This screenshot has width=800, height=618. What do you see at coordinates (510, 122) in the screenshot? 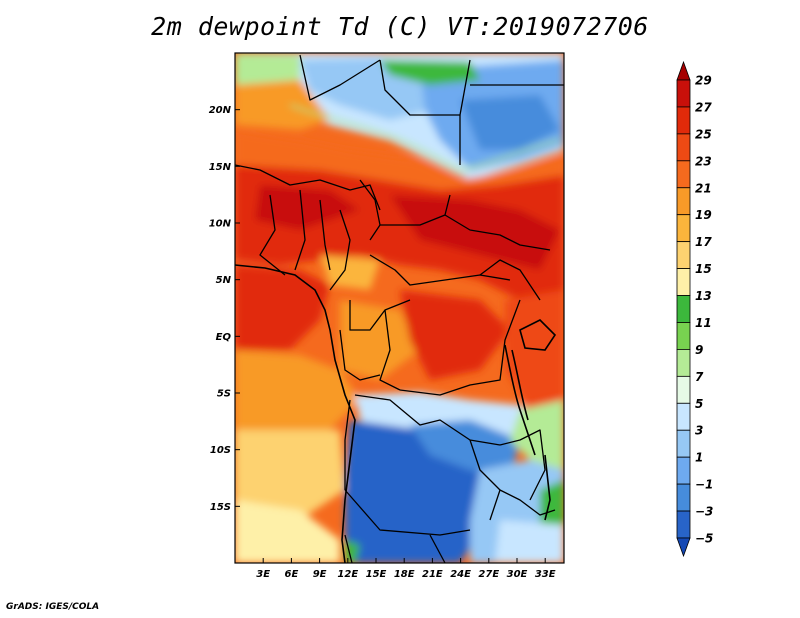
I see `region-northeast-deep` at bounding box center [510, 122].